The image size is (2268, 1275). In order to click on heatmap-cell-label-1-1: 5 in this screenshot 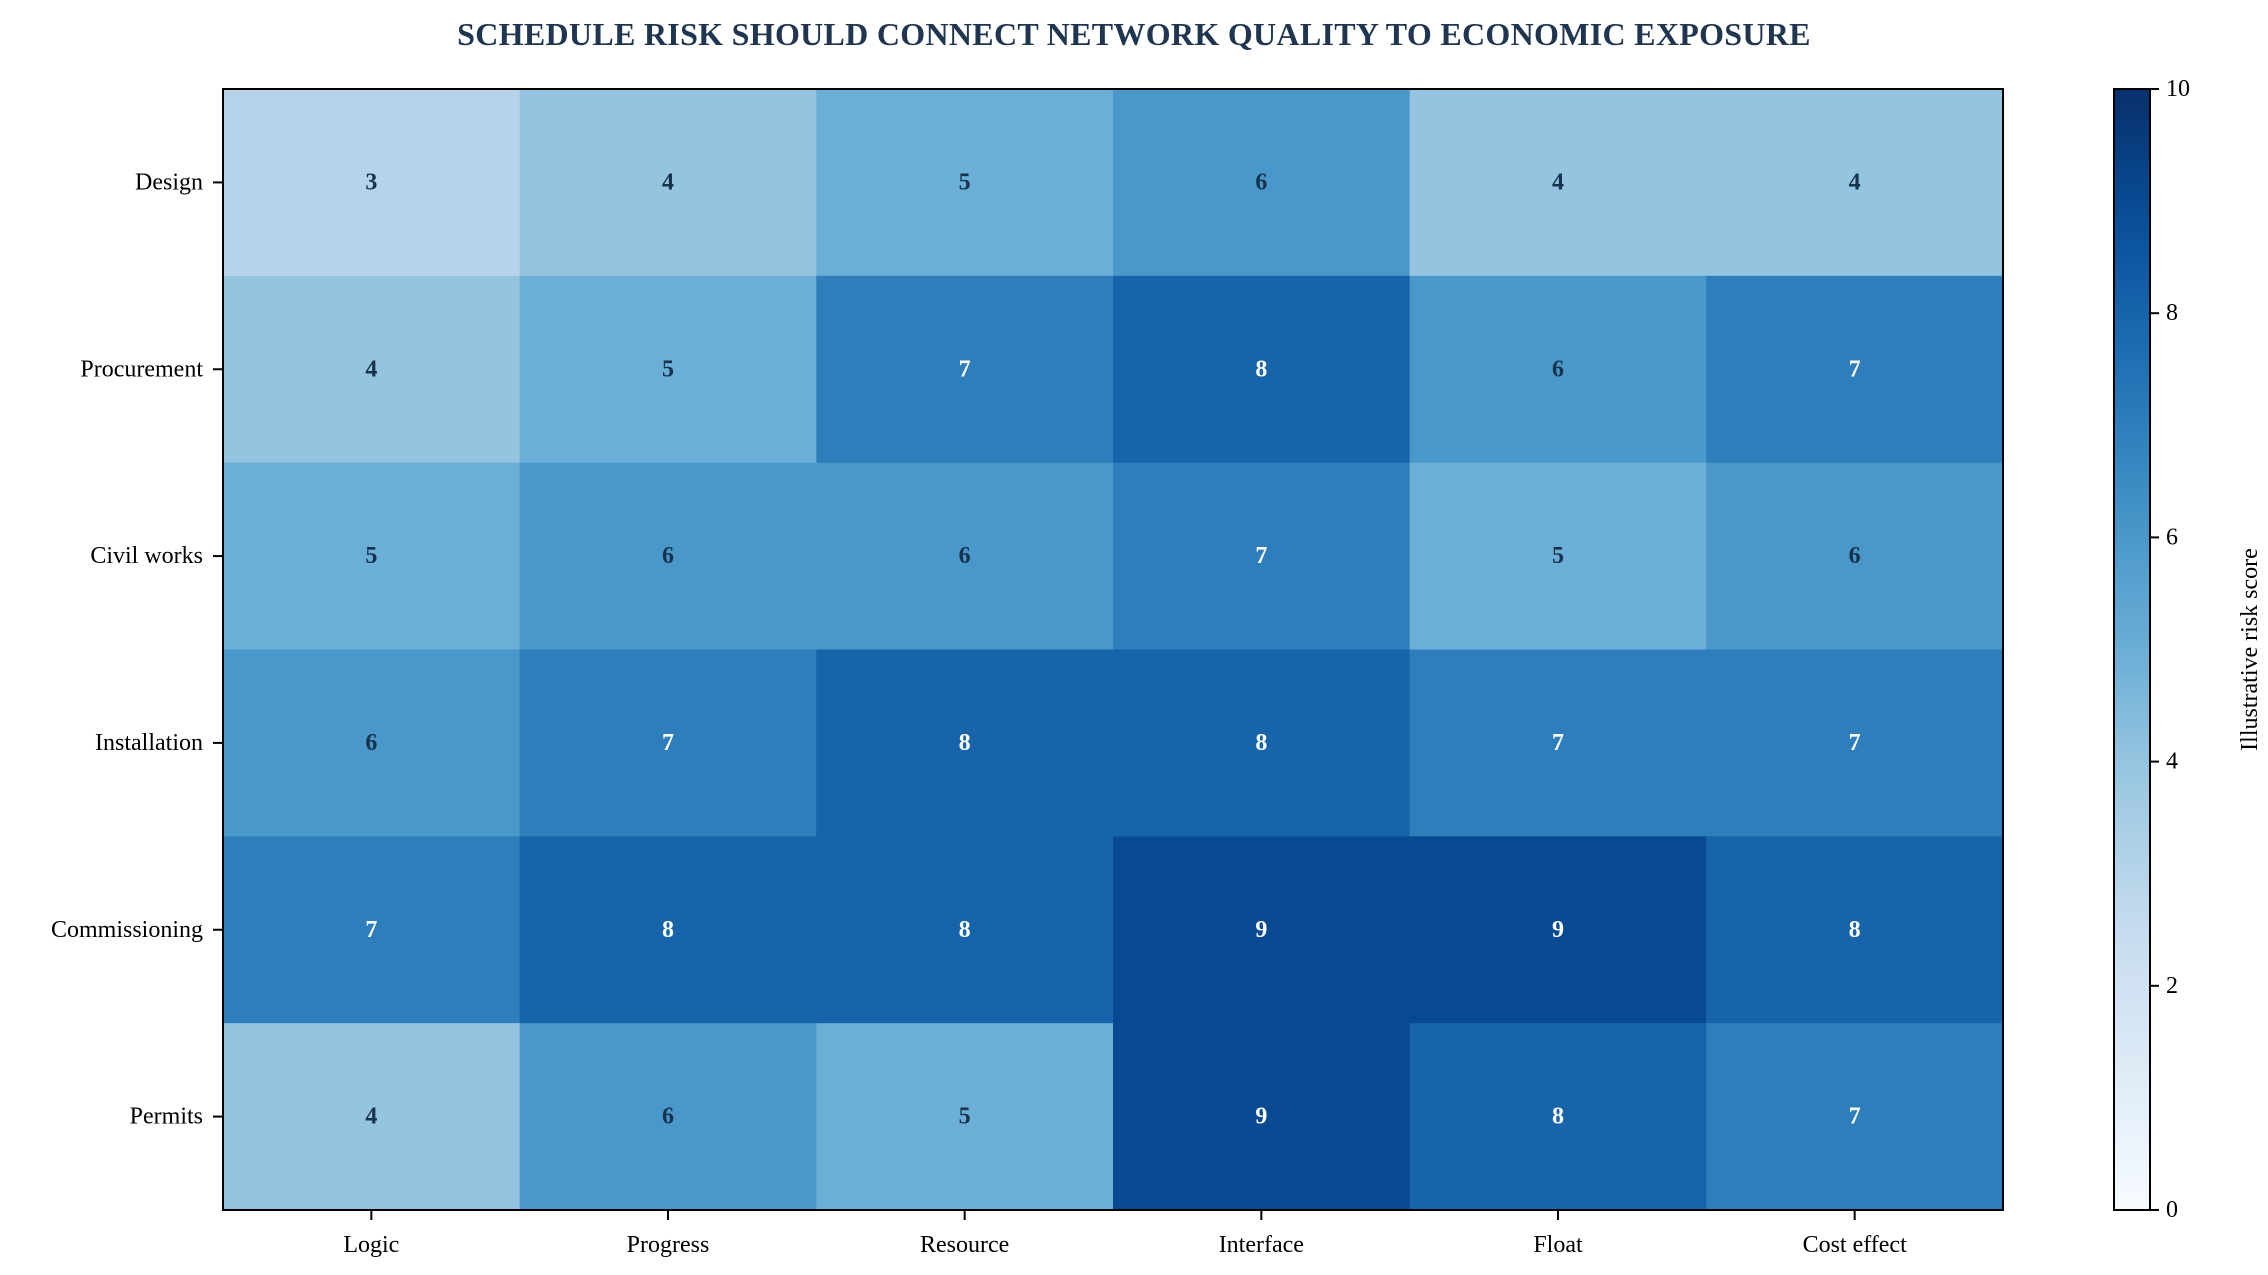, I will do `click(668, 369)`.